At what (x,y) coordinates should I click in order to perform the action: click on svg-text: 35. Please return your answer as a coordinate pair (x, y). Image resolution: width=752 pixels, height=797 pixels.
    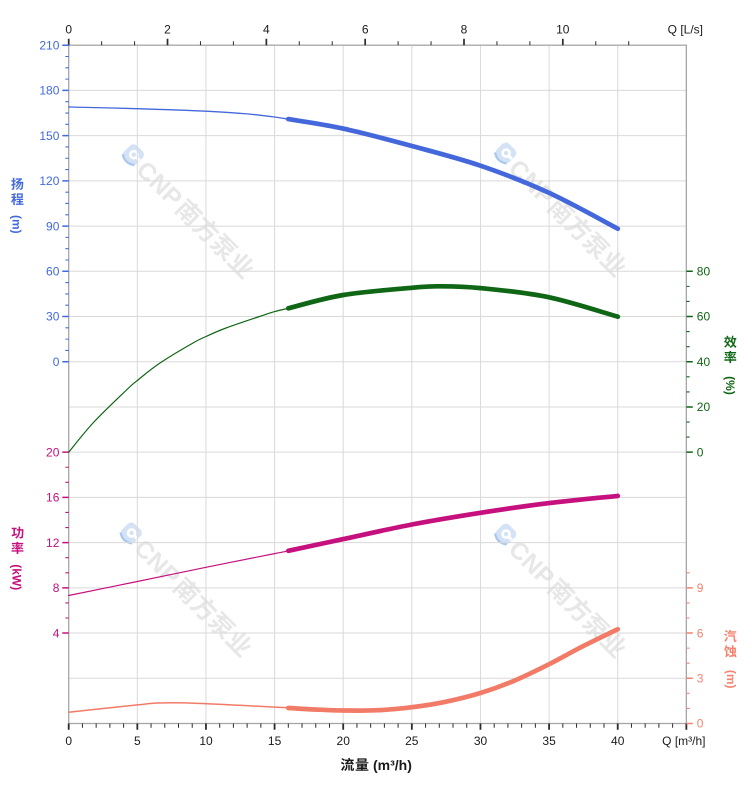
    Looking at the image, I should click on (549, 741).